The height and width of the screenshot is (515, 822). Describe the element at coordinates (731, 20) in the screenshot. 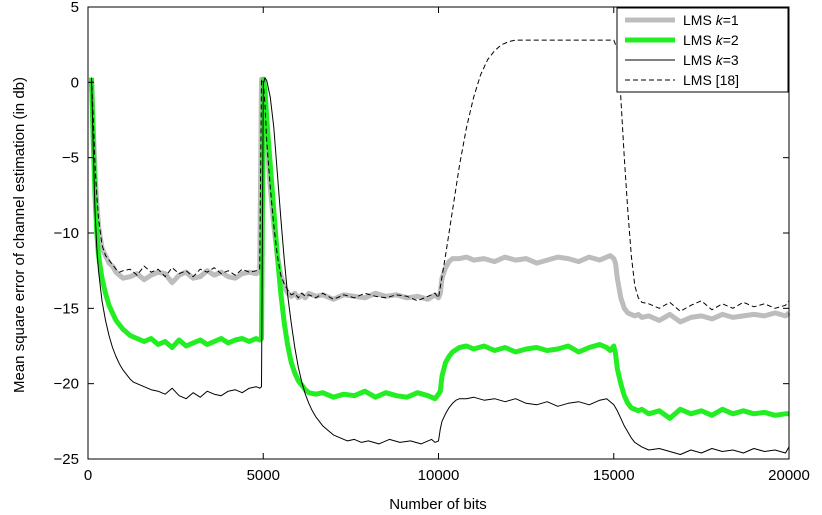

I see `legend-label-suffix: =1` at that location.